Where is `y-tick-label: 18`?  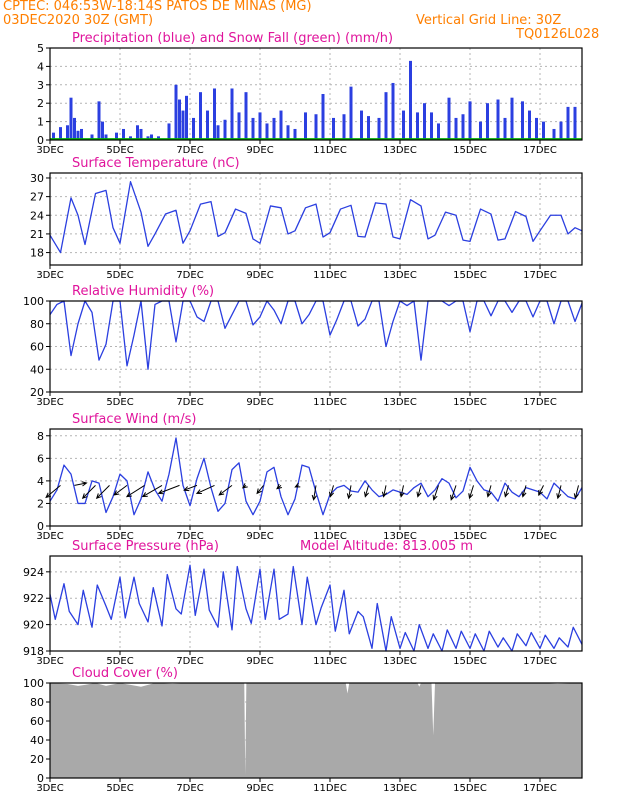
y-tick-label: 18 is located at coordinates (37, 253).